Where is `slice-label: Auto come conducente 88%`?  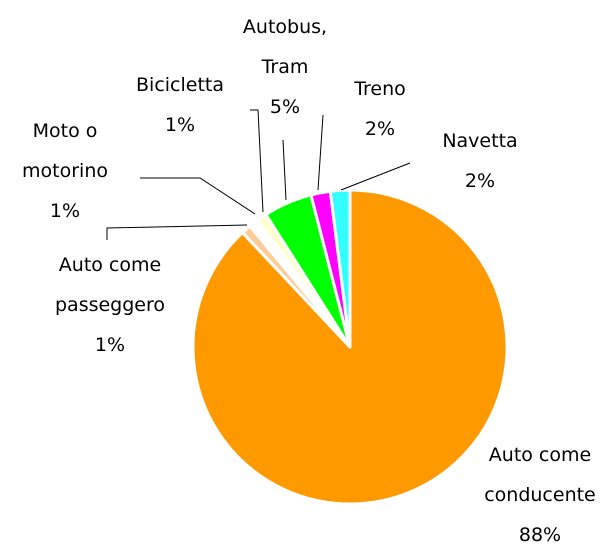 slice-label: Auto come conducente 88% is located at coordinates (540, 491).